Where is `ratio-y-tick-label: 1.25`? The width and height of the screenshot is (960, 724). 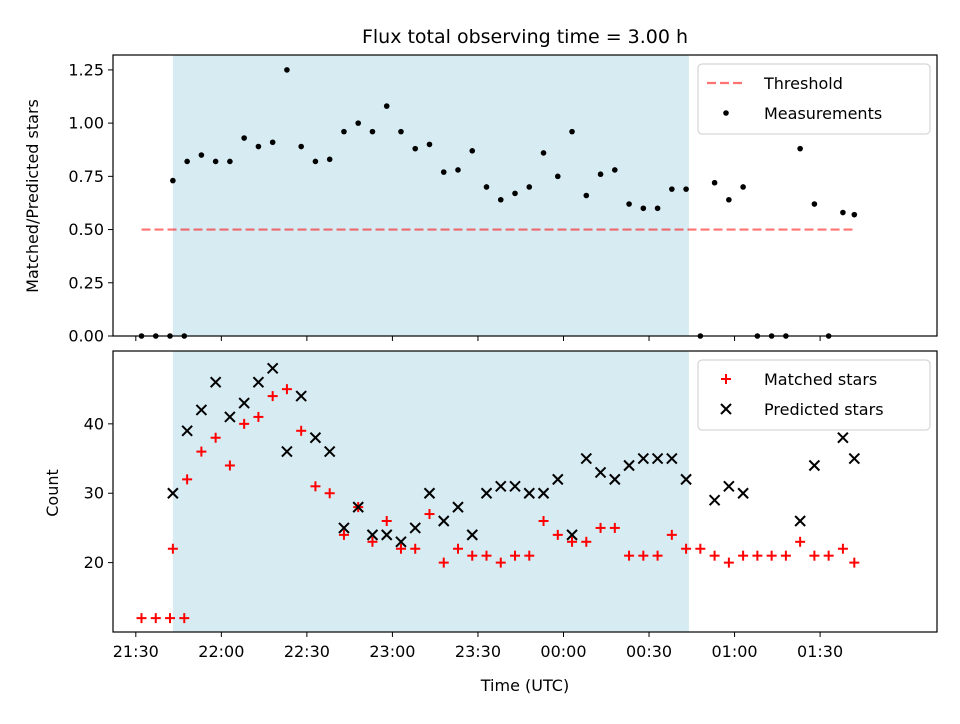 ratio-y-tick-label: 1.25 is located at coordinates (86, 69).